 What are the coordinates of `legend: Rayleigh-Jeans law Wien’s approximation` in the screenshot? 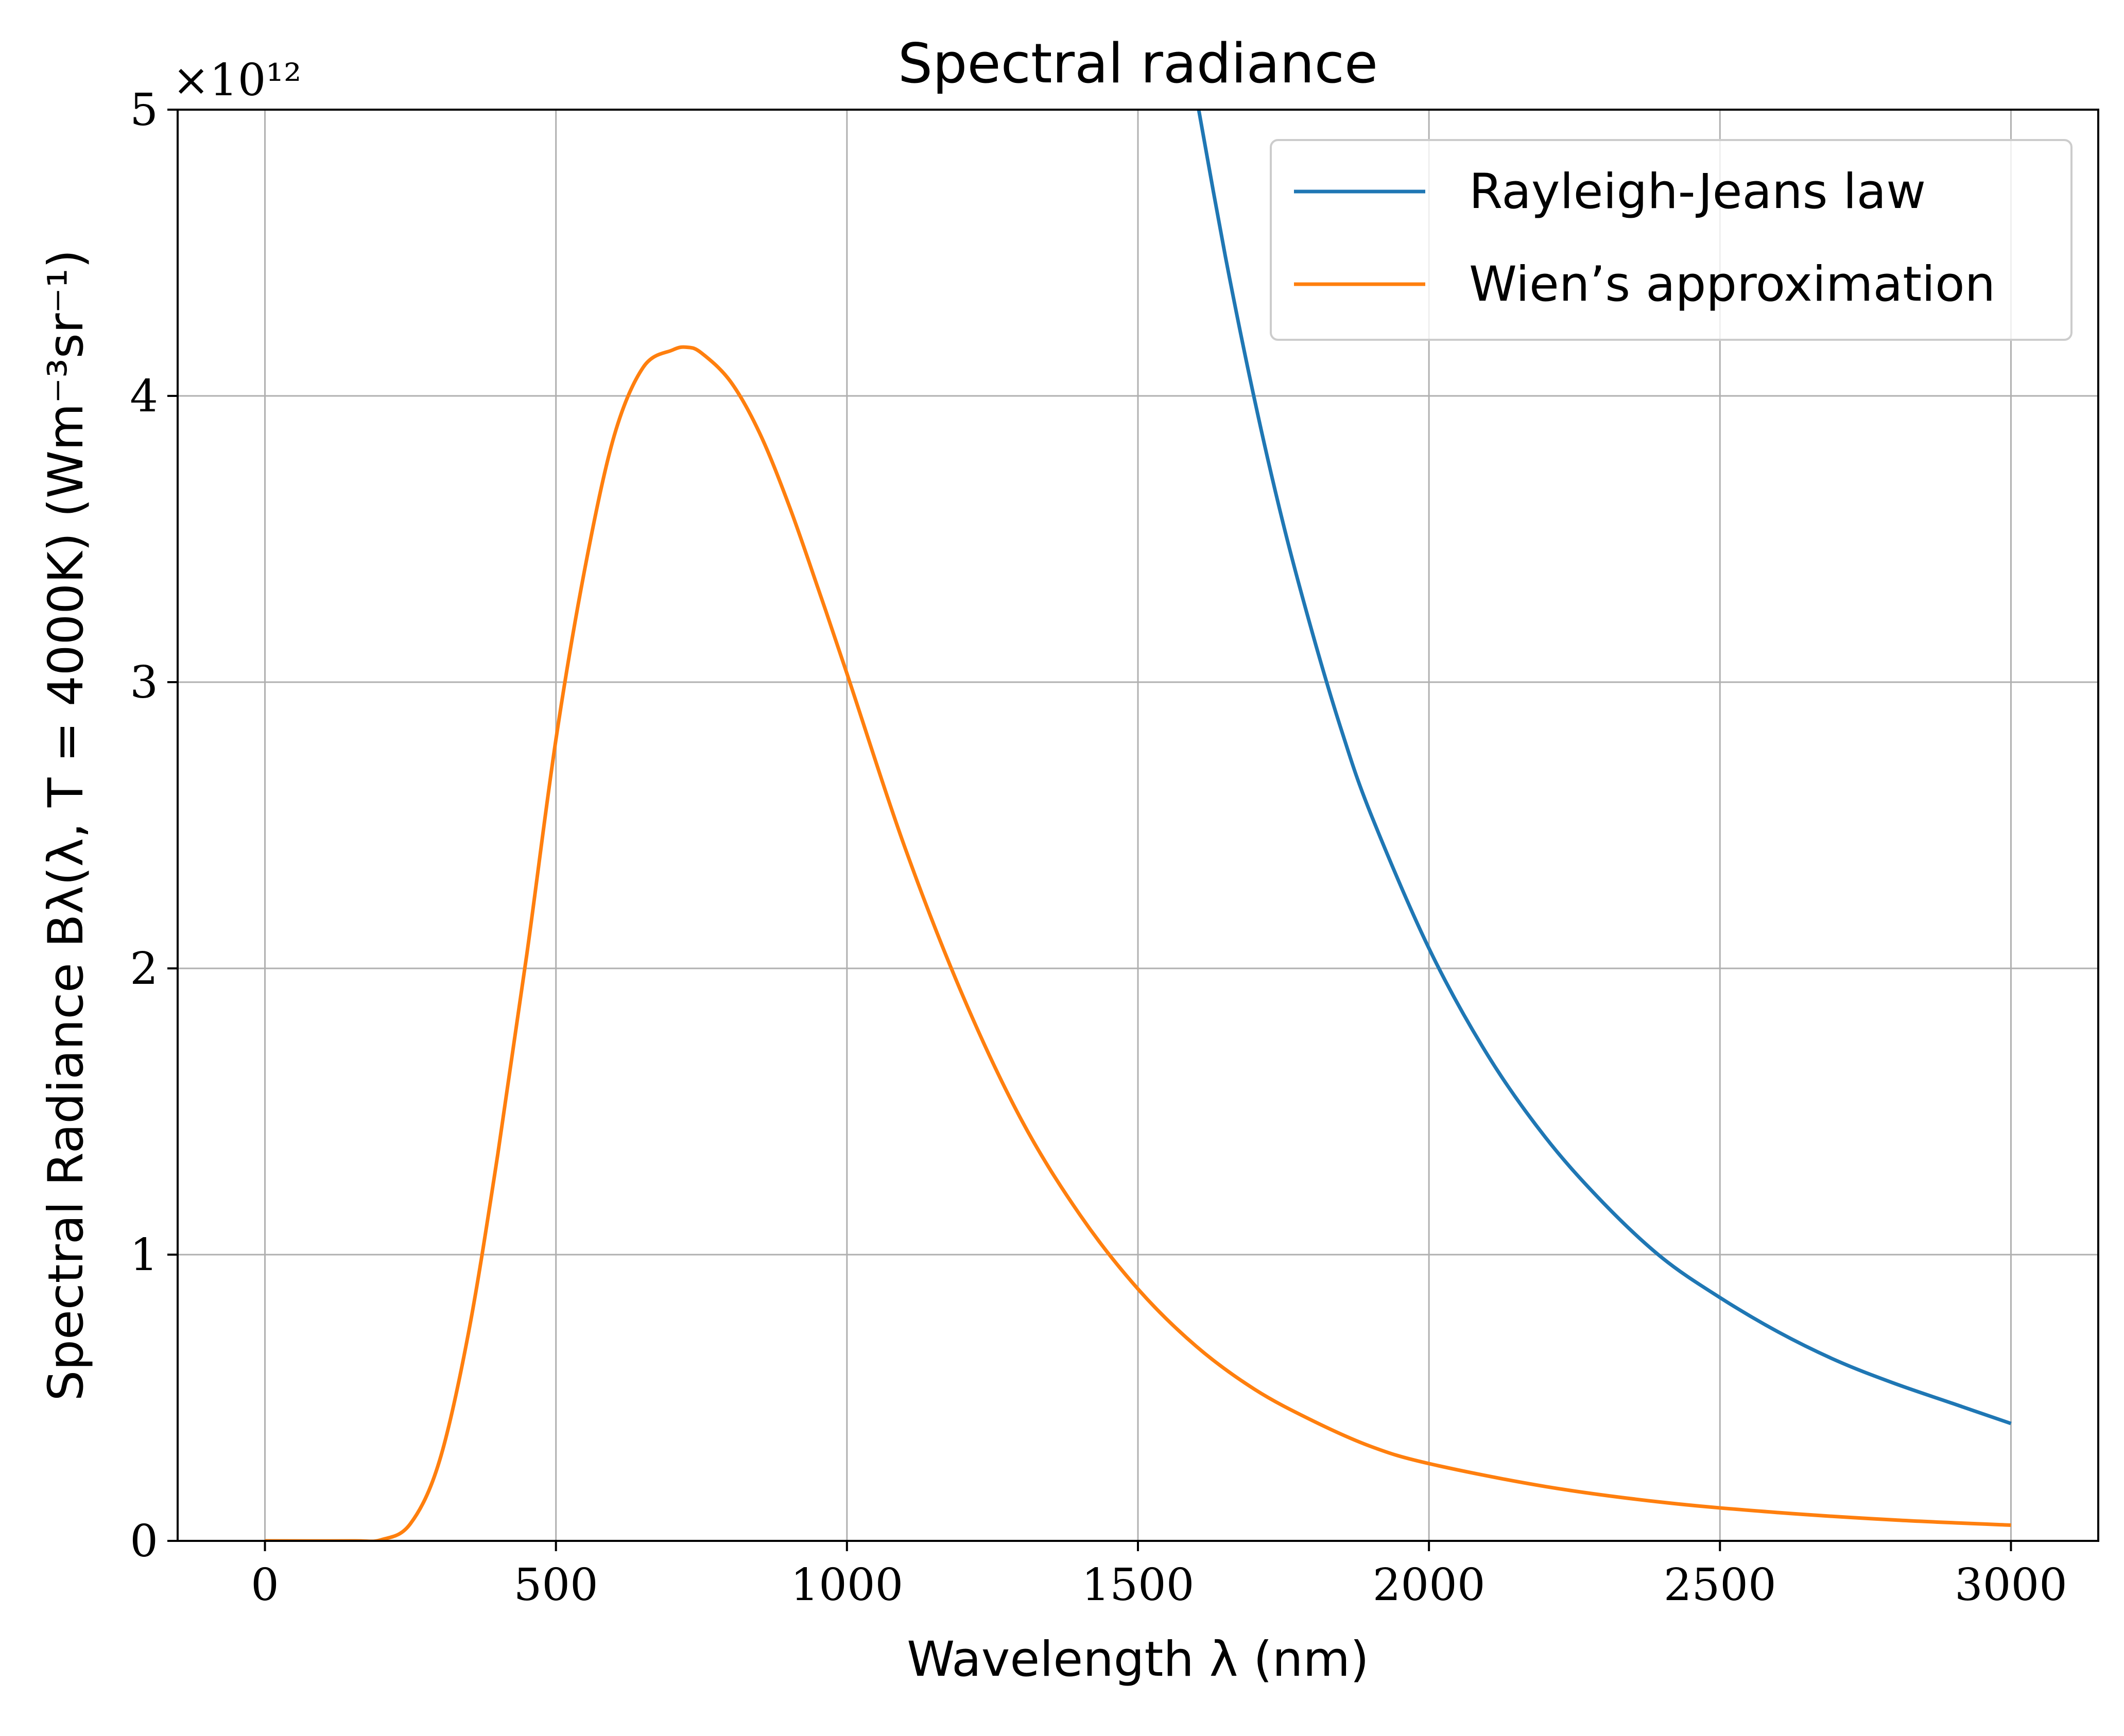 It's located at (1671, 240).